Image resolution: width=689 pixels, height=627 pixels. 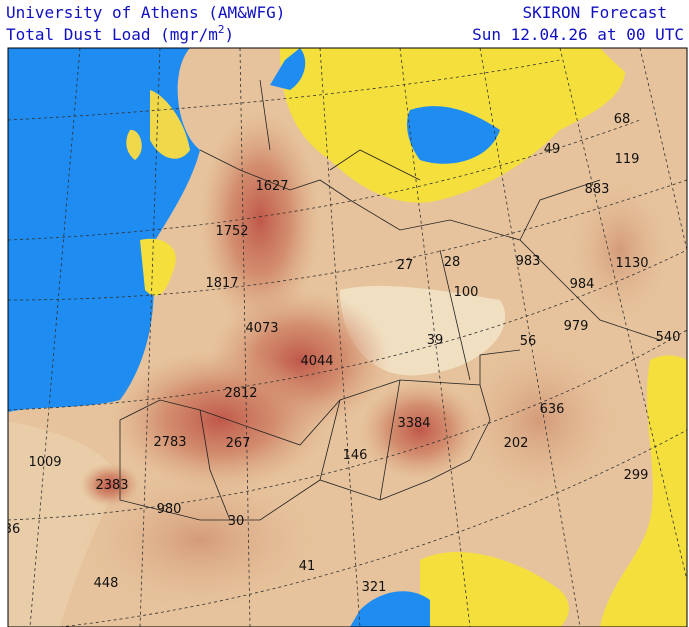 I want to click on map-label: 49, so click(x=552, y=149).